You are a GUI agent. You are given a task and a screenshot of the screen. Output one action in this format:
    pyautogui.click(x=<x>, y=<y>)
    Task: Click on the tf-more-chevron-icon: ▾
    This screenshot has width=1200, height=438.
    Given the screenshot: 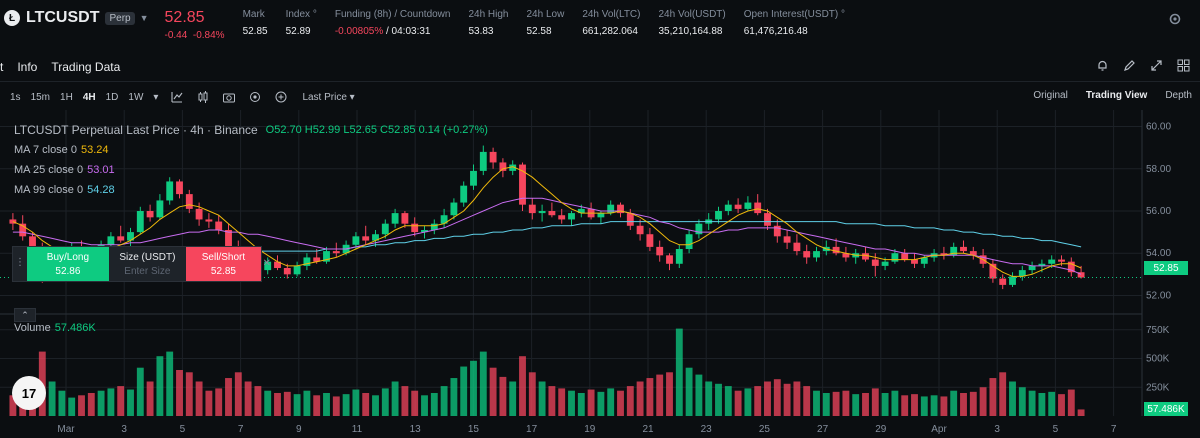 What is the action you would take?
    pyautogui.click(x=156, y=97)
    